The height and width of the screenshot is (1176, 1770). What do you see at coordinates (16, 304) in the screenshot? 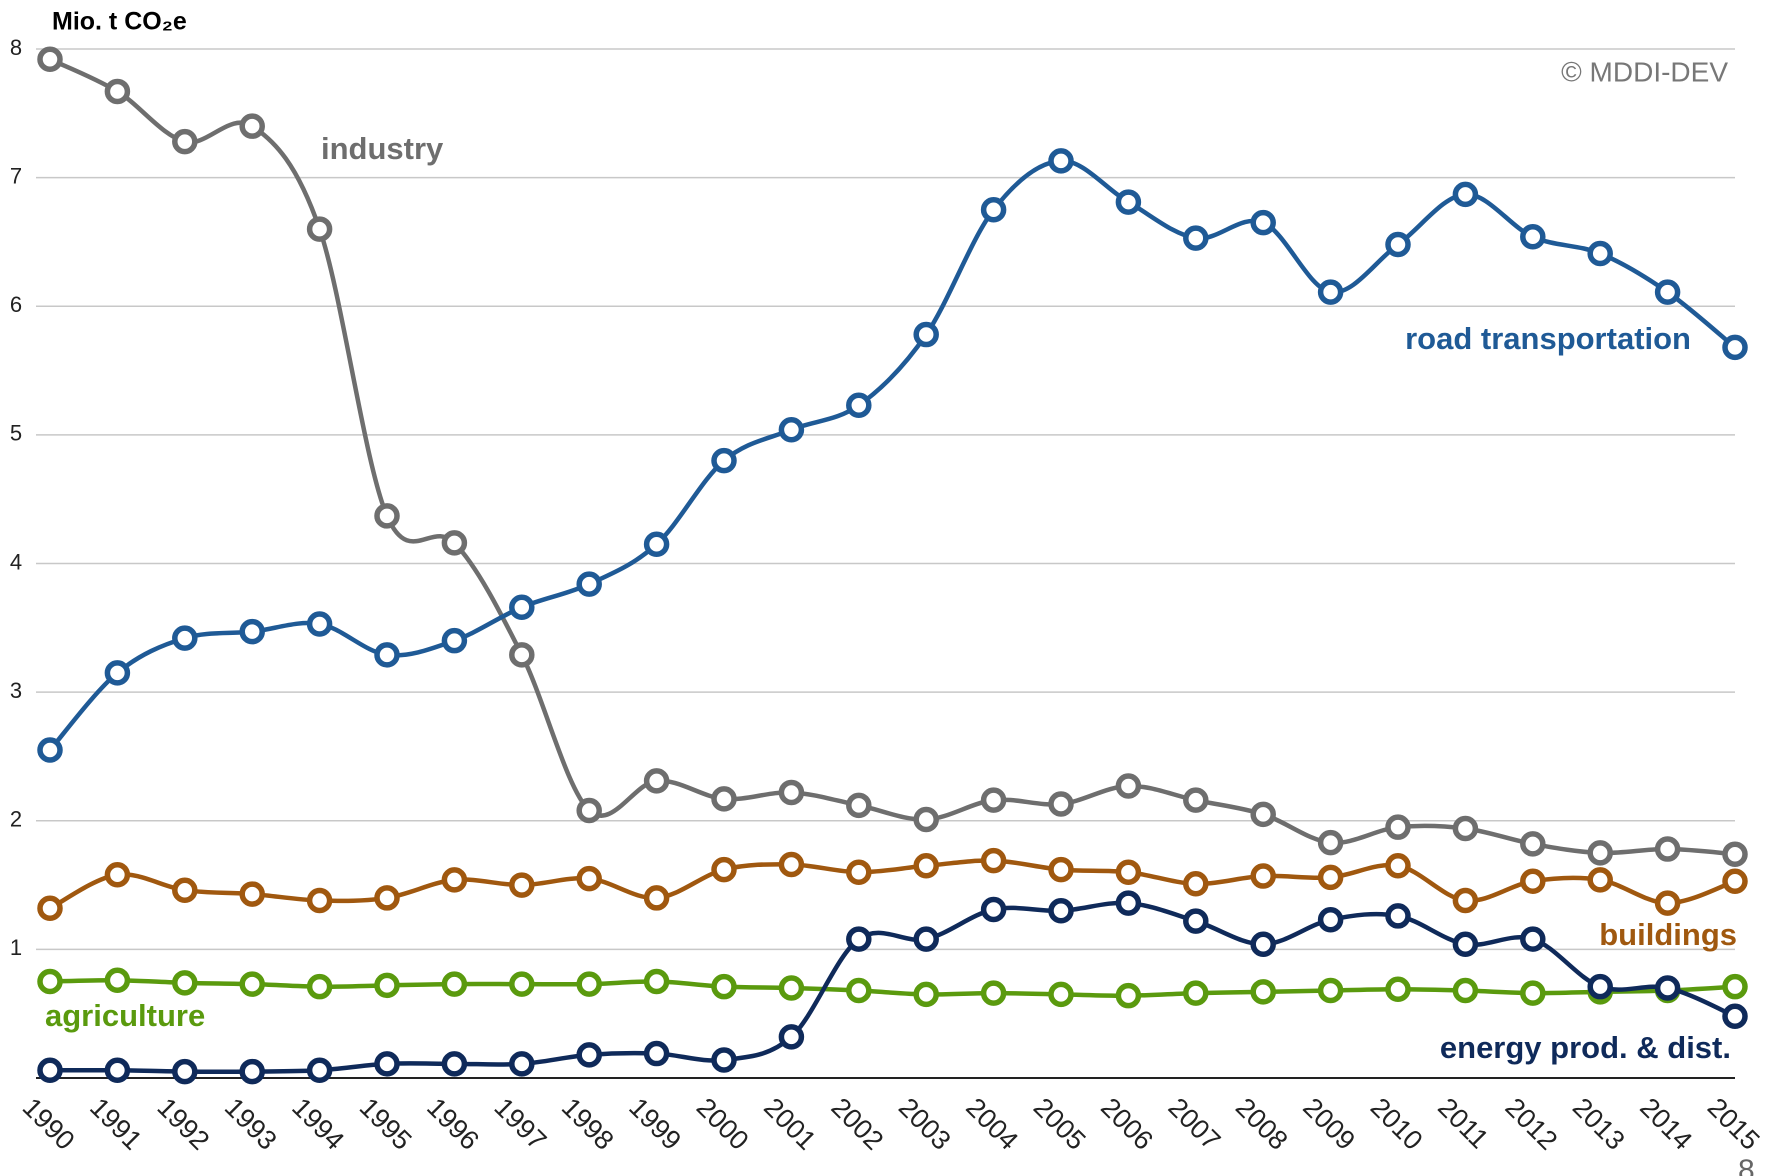
I see `y-tick-label: 6` at bounding box center [16, 304].